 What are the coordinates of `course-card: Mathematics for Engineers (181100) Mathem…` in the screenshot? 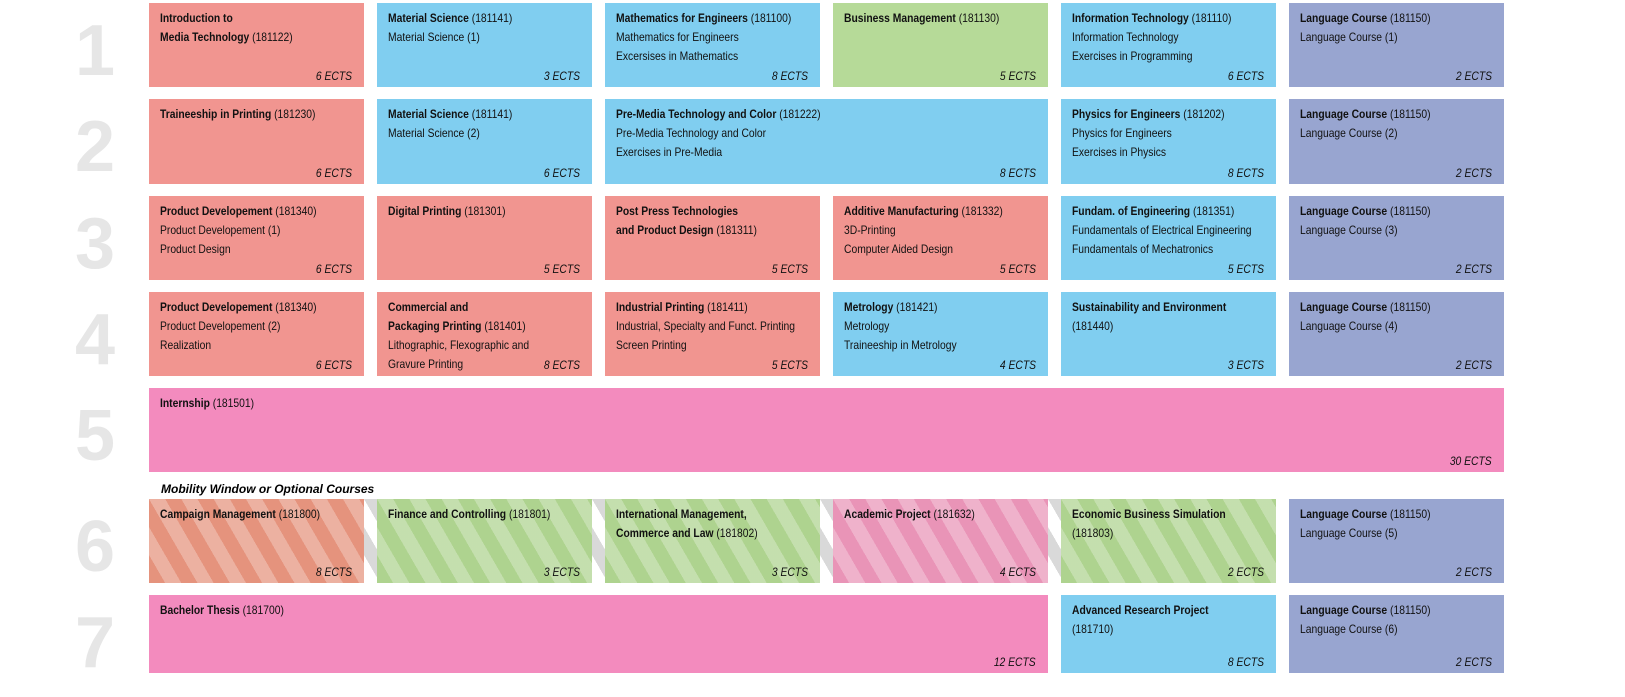 It's located at (712, 45).